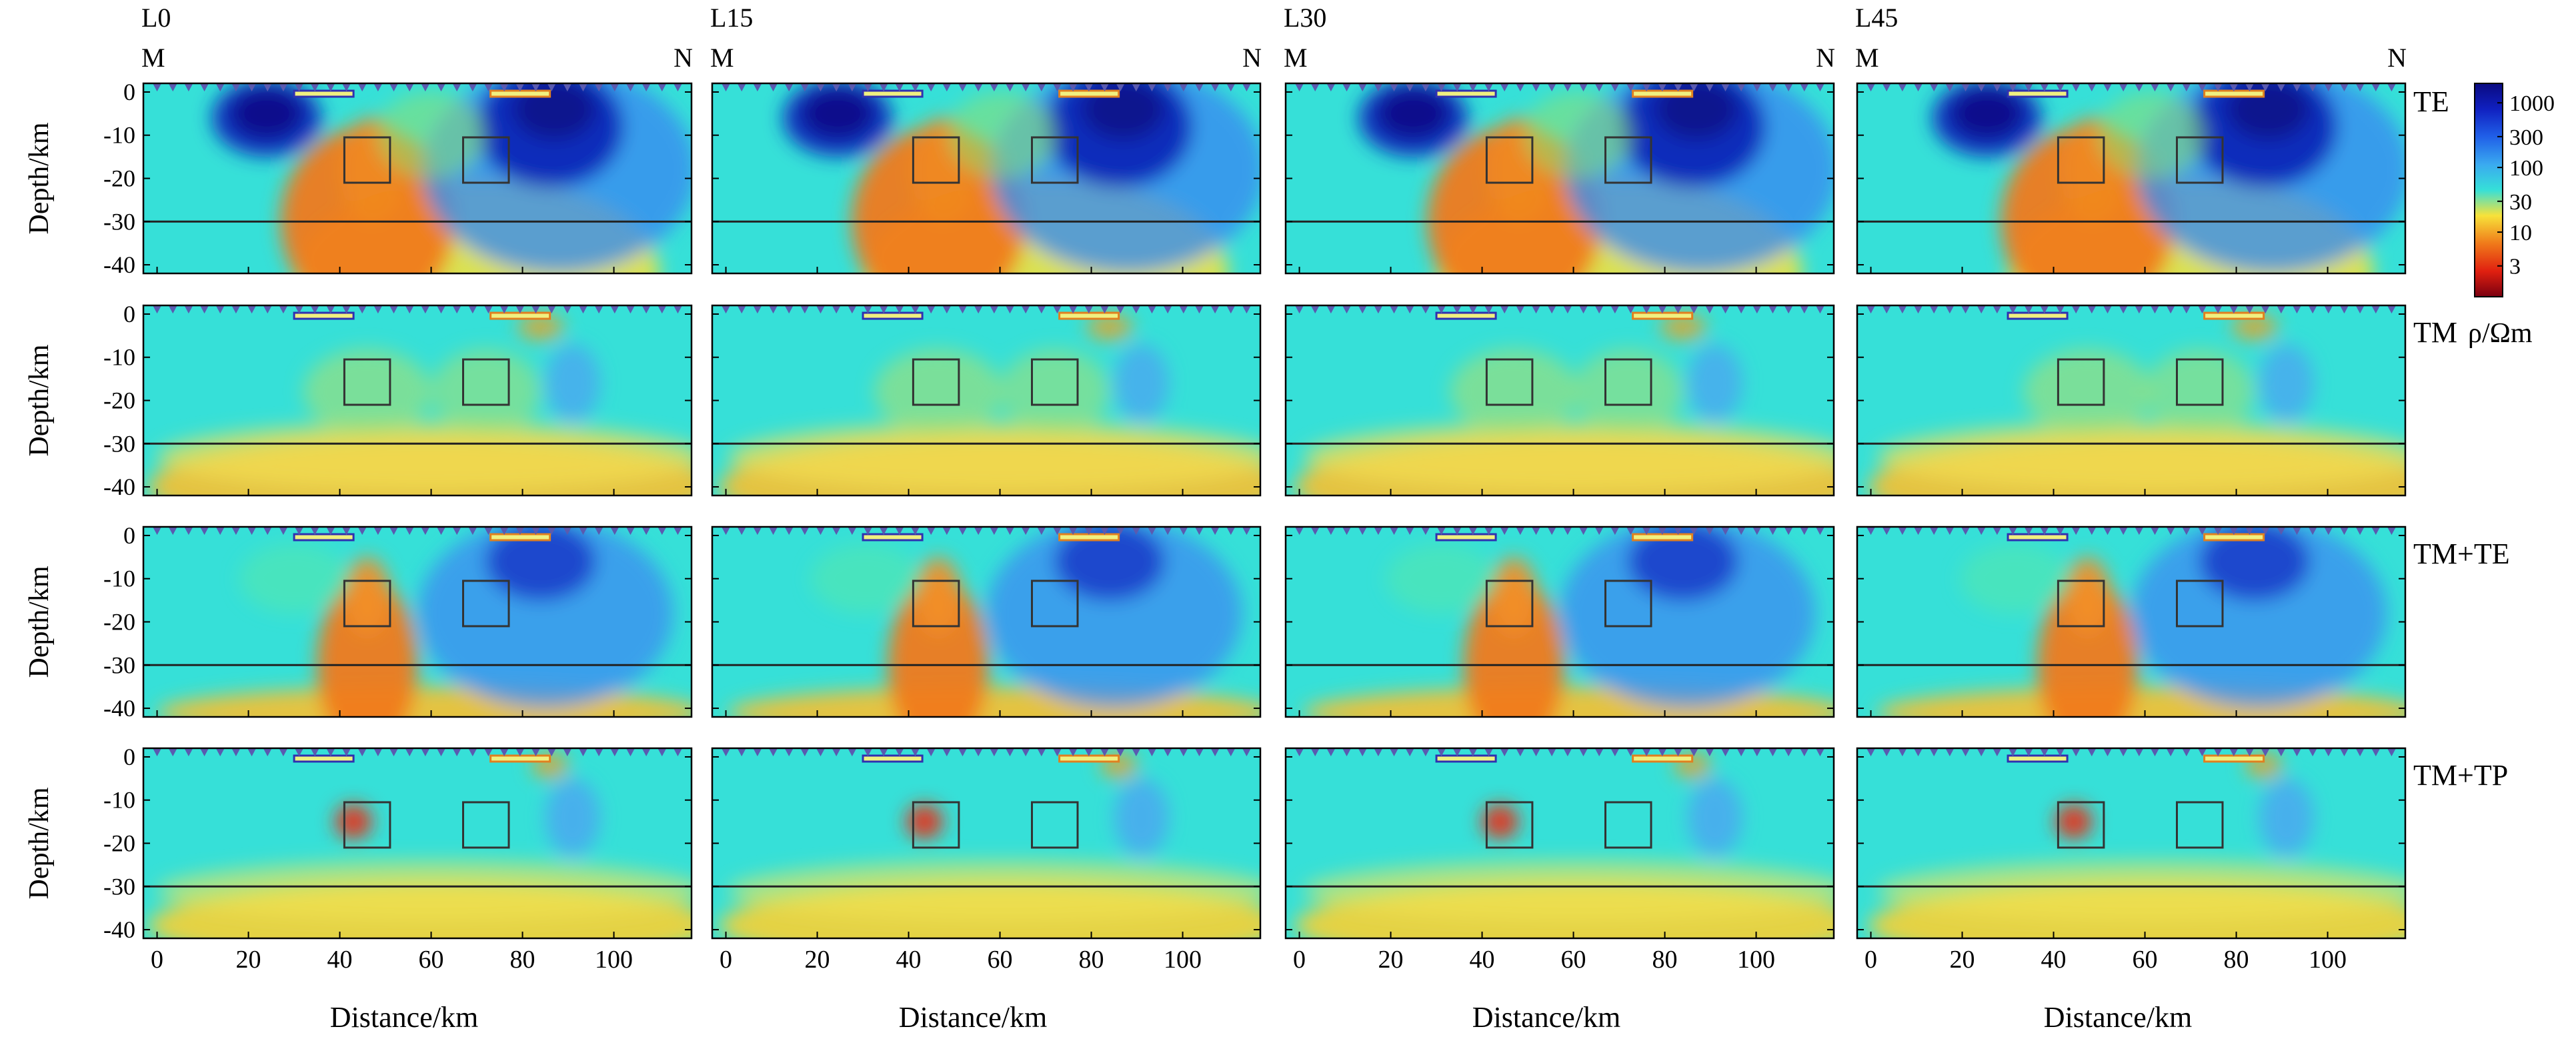  What do you see at coordinates (1867, 58) in the screenshot?
I see `profile-start-label: M` at bounding box center [1867, 58].